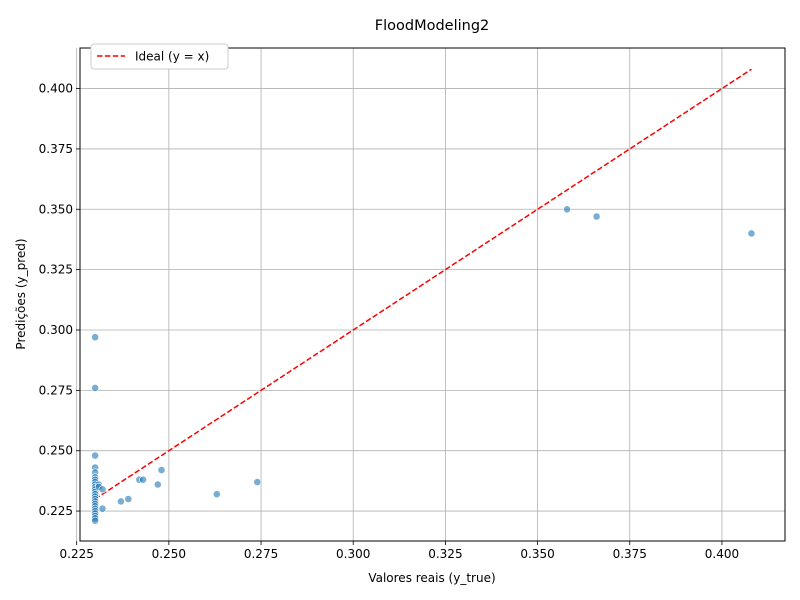 This screenshot has height=600, width=800. What do you see at coordinates (56, 149) in the screenshot?
I see `y-tick-label: 0.375` at bounding box center [56, 149].